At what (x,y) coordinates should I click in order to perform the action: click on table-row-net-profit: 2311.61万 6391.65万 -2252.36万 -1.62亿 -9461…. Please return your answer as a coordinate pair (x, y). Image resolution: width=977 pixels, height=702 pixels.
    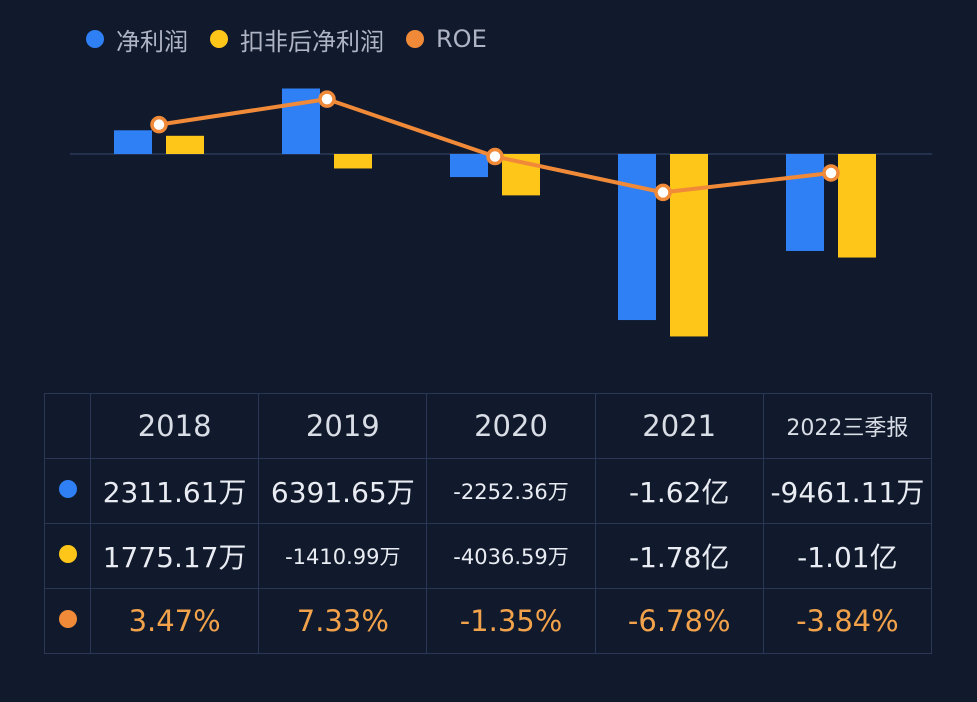
    Looking at the image, I should click on (488, 491).